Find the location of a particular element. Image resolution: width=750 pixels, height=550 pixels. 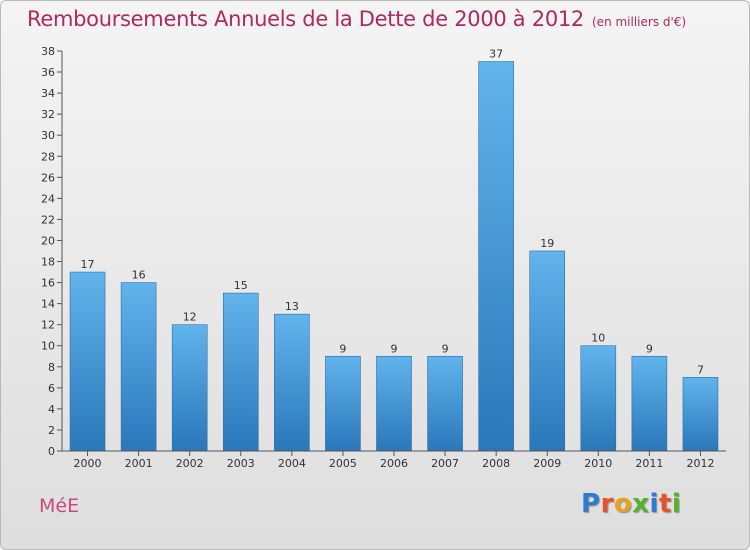

y-tick-label: 12 is located at coordinates (48, 325).